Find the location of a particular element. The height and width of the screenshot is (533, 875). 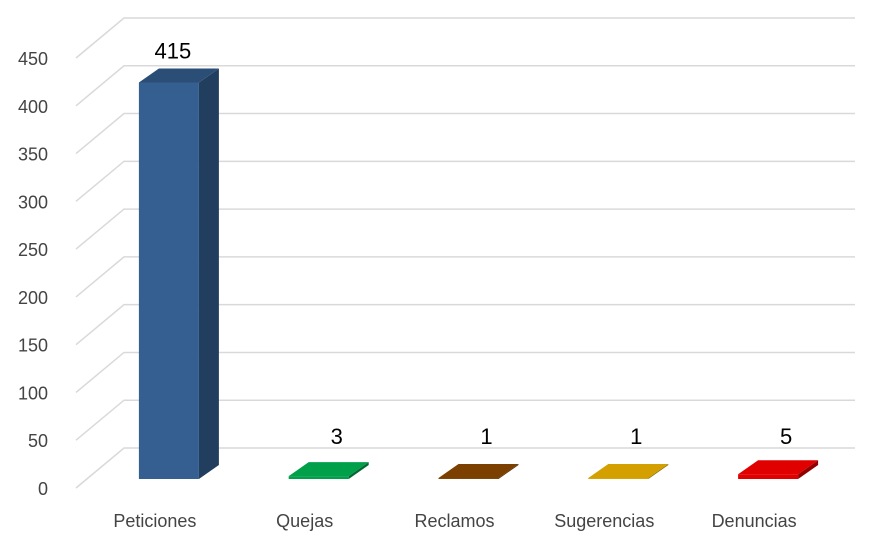

y-tick-label: 0 is located at coordinates (43, 489).